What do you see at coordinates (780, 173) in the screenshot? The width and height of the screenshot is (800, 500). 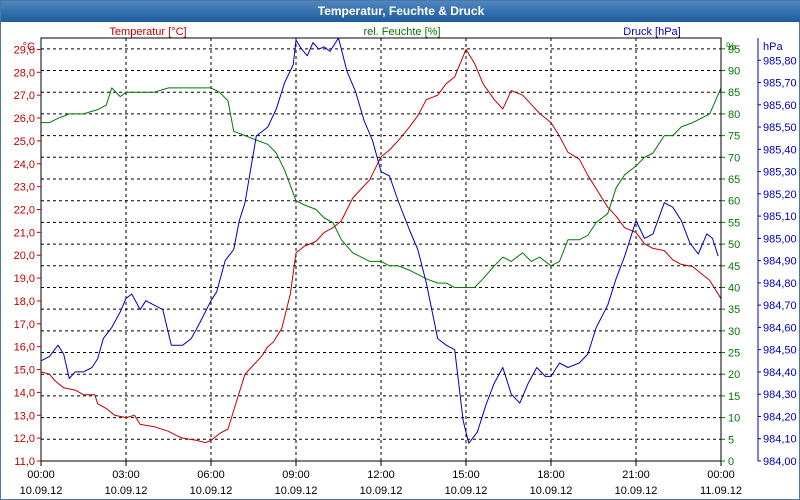 I see `pressure-tick-label: 985,30` at bounding box center [780, 173].